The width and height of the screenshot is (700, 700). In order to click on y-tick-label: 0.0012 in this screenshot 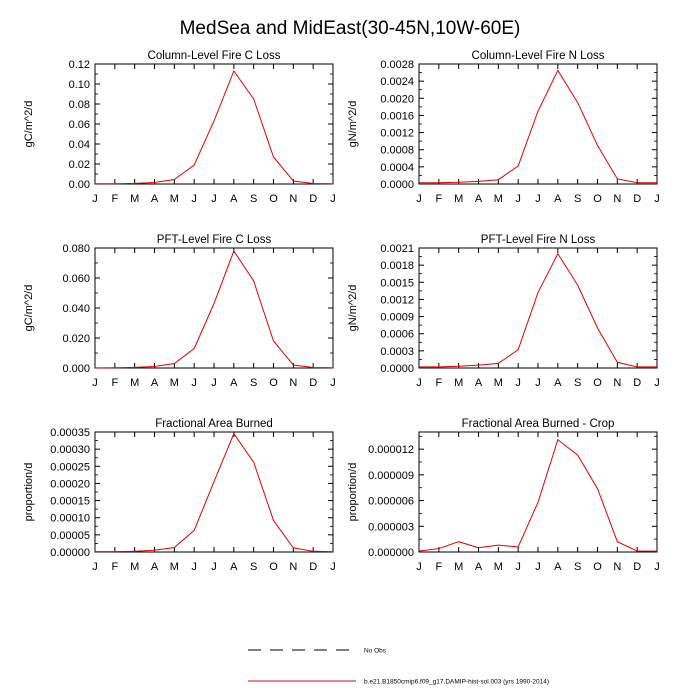, I will do `click(397, 134)`.